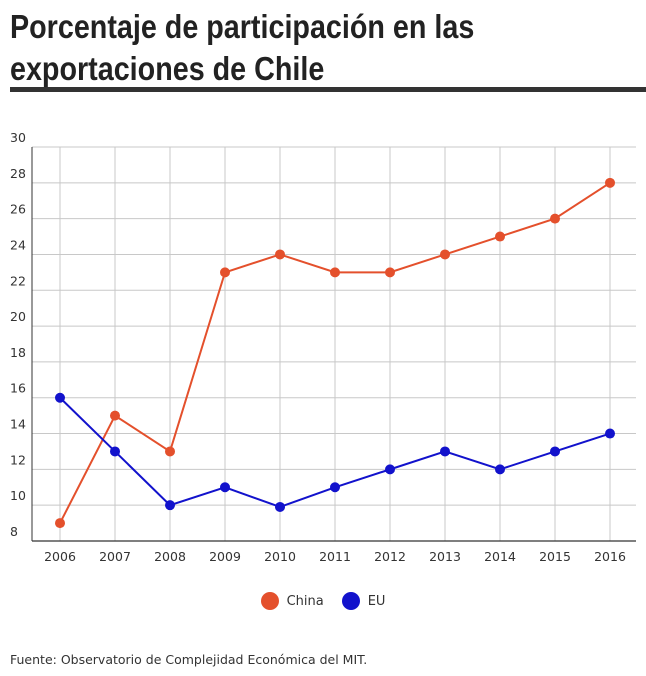 The image size is (646, 676). I want to click on y-tick-label: 28, so click(18, 173).